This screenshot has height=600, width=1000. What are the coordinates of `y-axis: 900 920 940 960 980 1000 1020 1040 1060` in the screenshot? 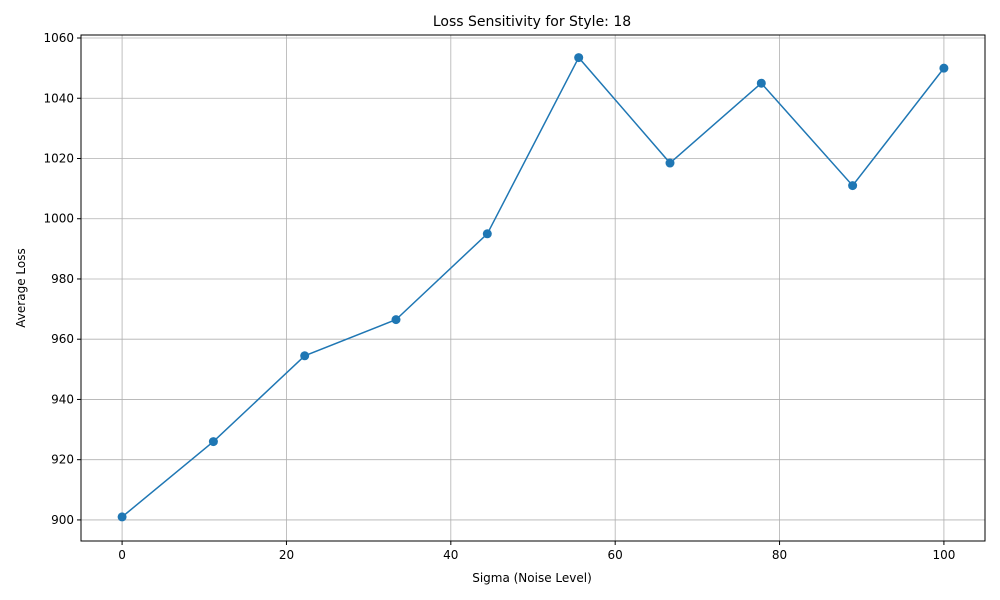 It's located at (62, 279).